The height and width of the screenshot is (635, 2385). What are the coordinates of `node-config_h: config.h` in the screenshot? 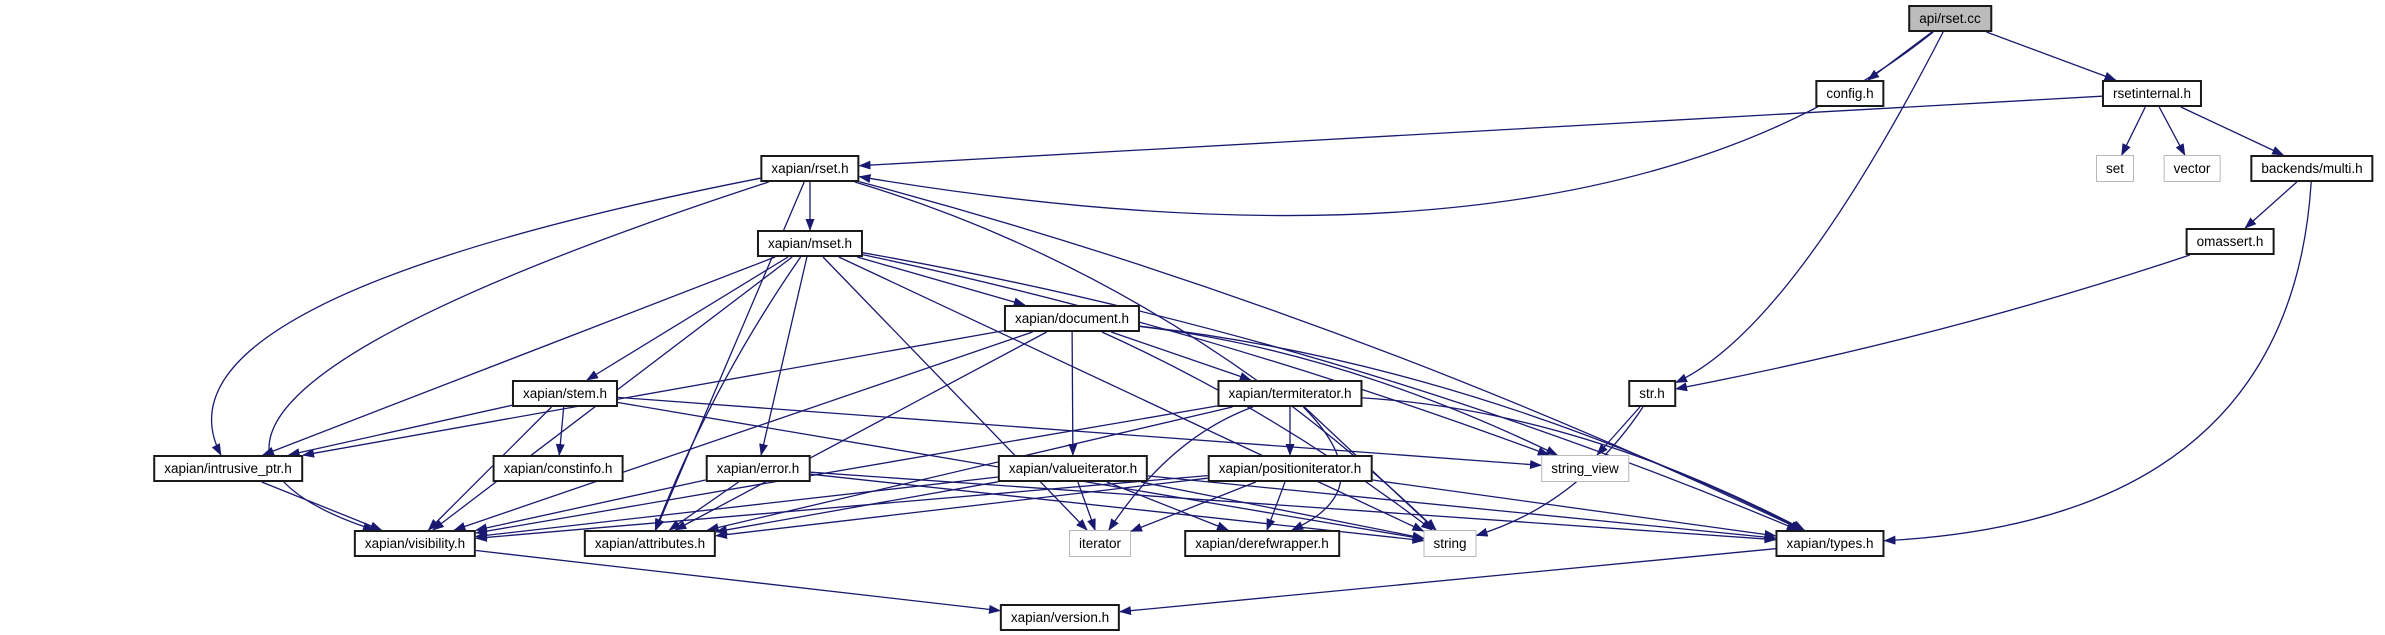 It's located at (1850, 93).